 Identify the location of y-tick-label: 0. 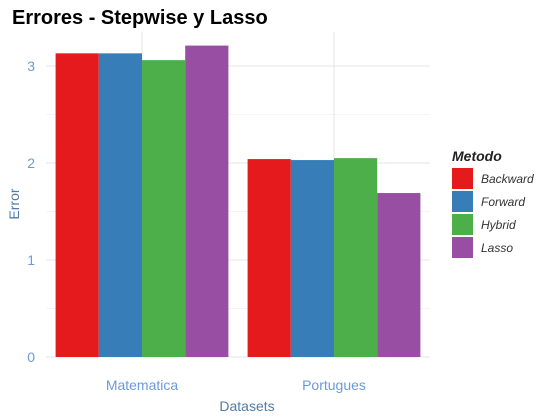
(31, 357).